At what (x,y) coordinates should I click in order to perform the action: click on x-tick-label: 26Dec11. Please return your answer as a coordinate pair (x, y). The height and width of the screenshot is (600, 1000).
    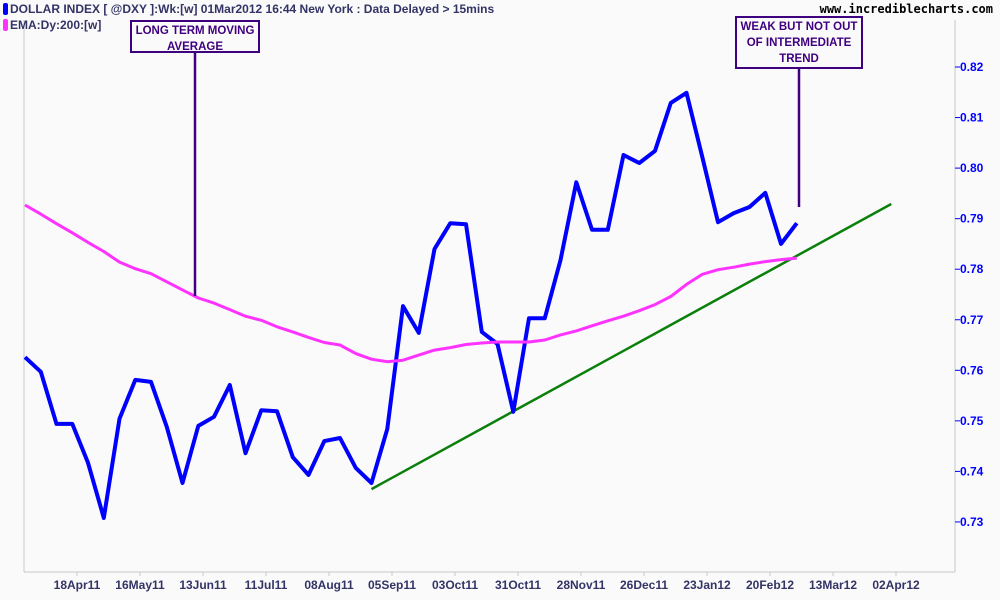
    Looking at the image, I should click on (644, 585).